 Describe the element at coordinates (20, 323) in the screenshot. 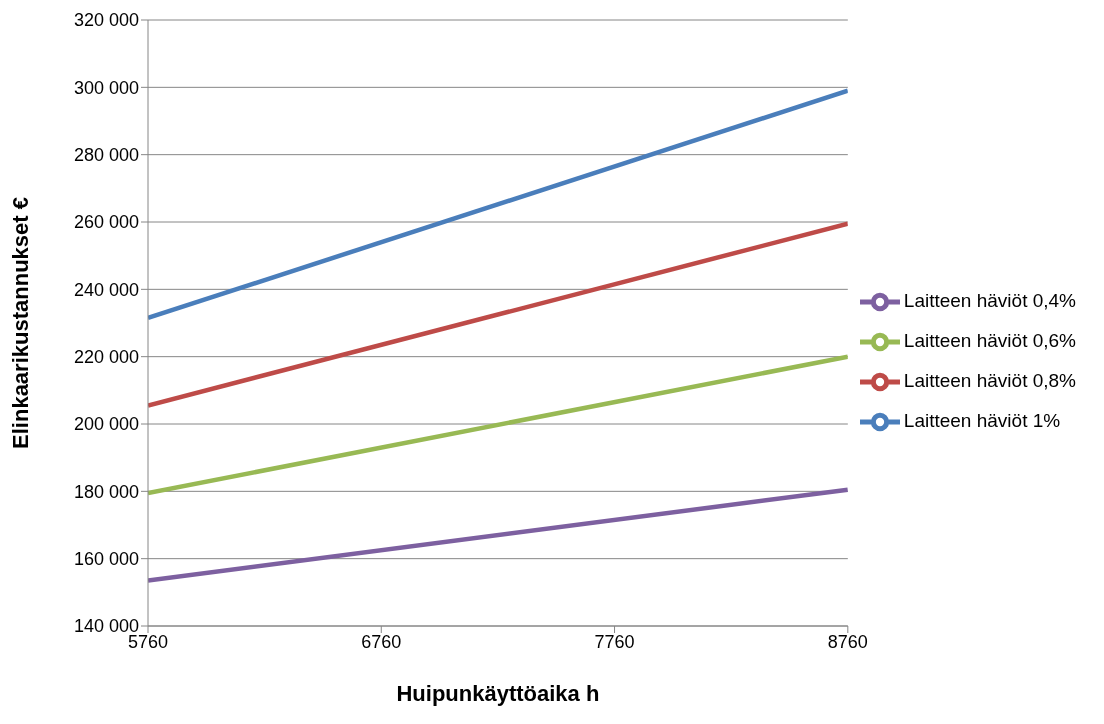

I see `y-axis-title: Elinkaarikustannukset €` at that location.